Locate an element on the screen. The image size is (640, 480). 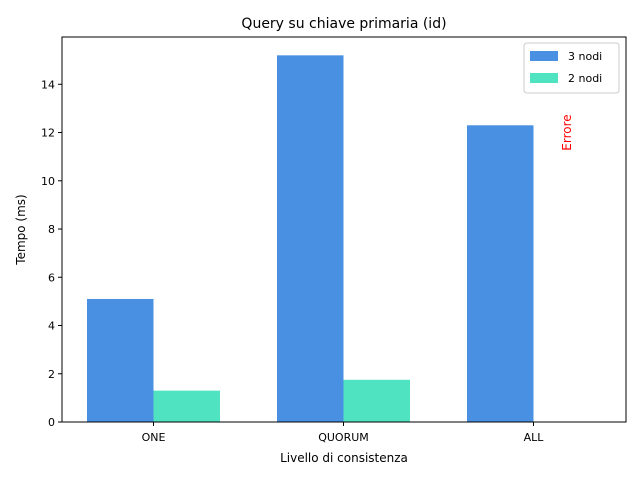
x-axis: ONE QUORUM ALL is located at coordinates (343, 433).